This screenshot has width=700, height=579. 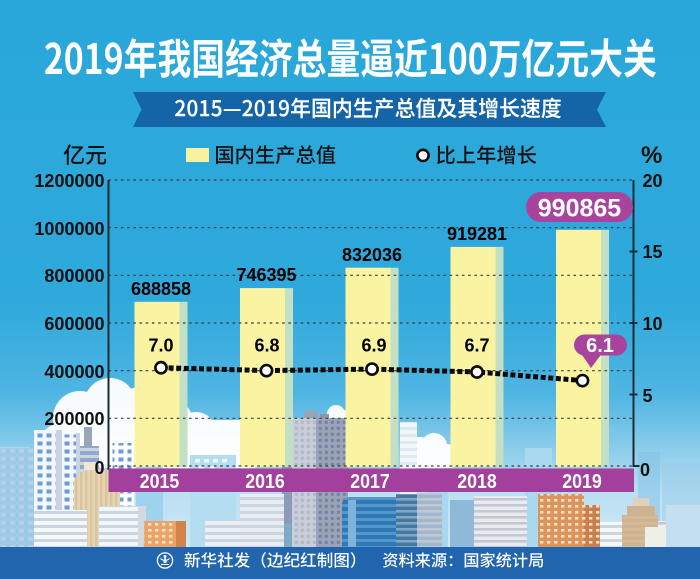 What do you see at coordinates (373, 346) in the screenshot?
I see `svg-text: 6.9` at bounding box center [373, 346].